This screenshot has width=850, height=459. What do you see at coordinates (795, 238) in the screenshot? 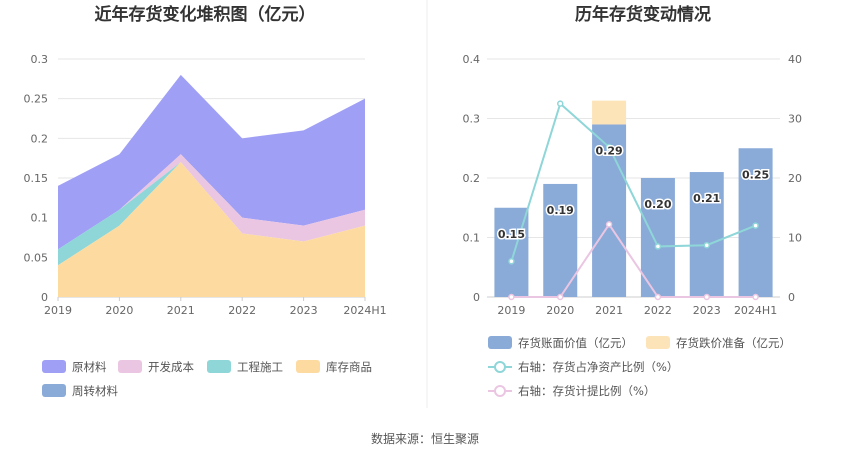
I see `right-y2-tick-label: 10` at bounding box center [795, 238].